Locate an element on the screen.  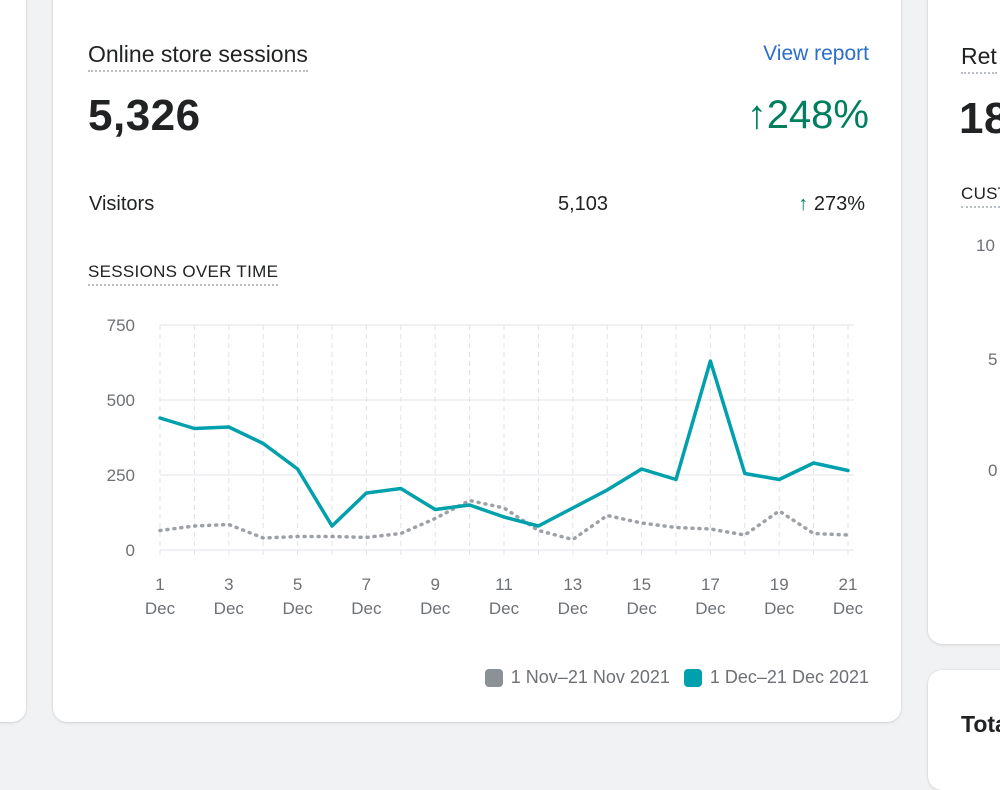
chart-legend: 1 Nov–21 Nov 2021 1 Dec–21 Dec 2021 is located at coordinates (676, 677).